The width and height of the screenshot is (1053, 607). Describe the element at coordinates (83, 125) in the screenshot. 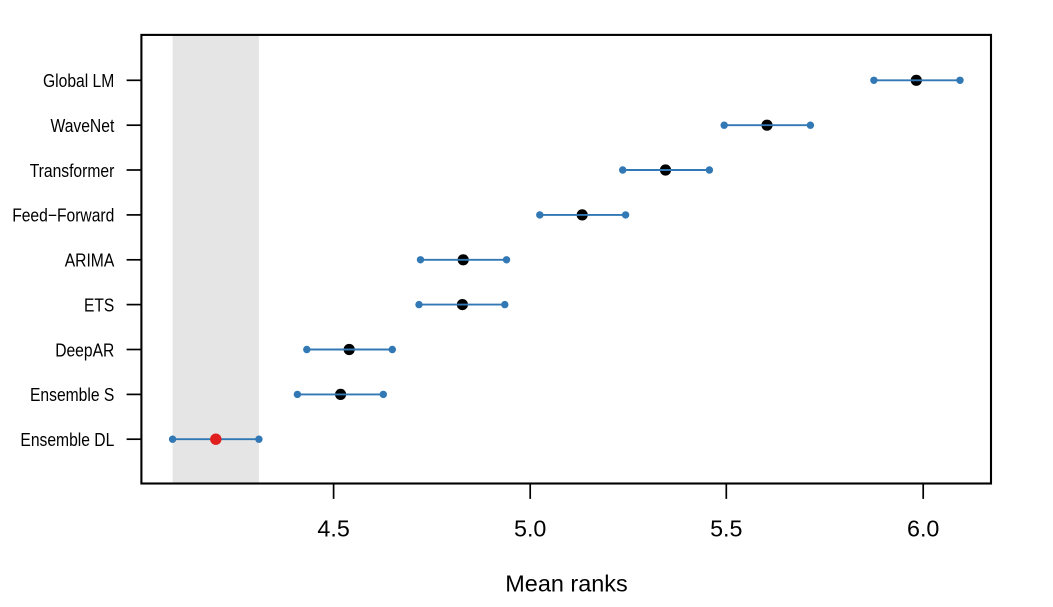

I see `svg-text: WaveNet` at that location.